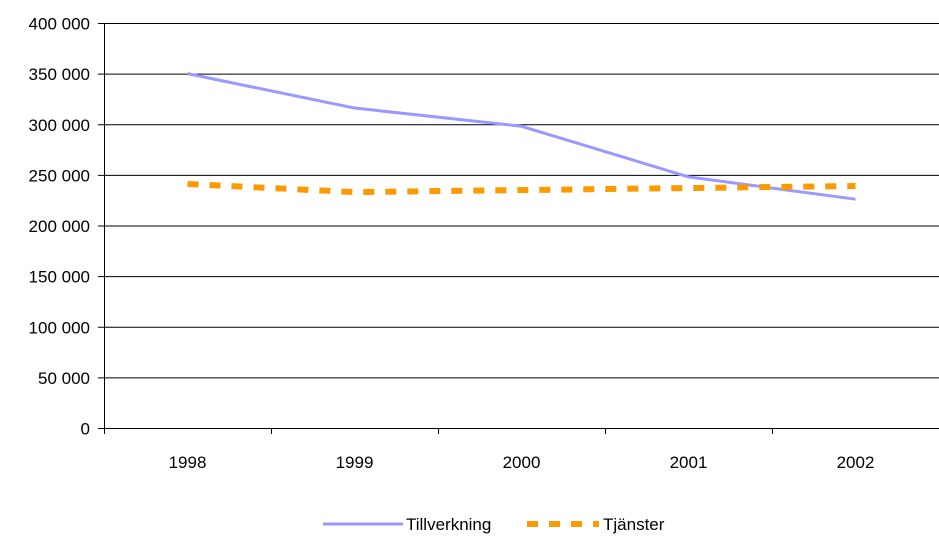 Image resolution: width=939 pixels, height=537 pixels. What do you see at coordinates (64, 378) in the screenshot?
I see `y-tick-label: 50 000` at bounding box center [64, 378].